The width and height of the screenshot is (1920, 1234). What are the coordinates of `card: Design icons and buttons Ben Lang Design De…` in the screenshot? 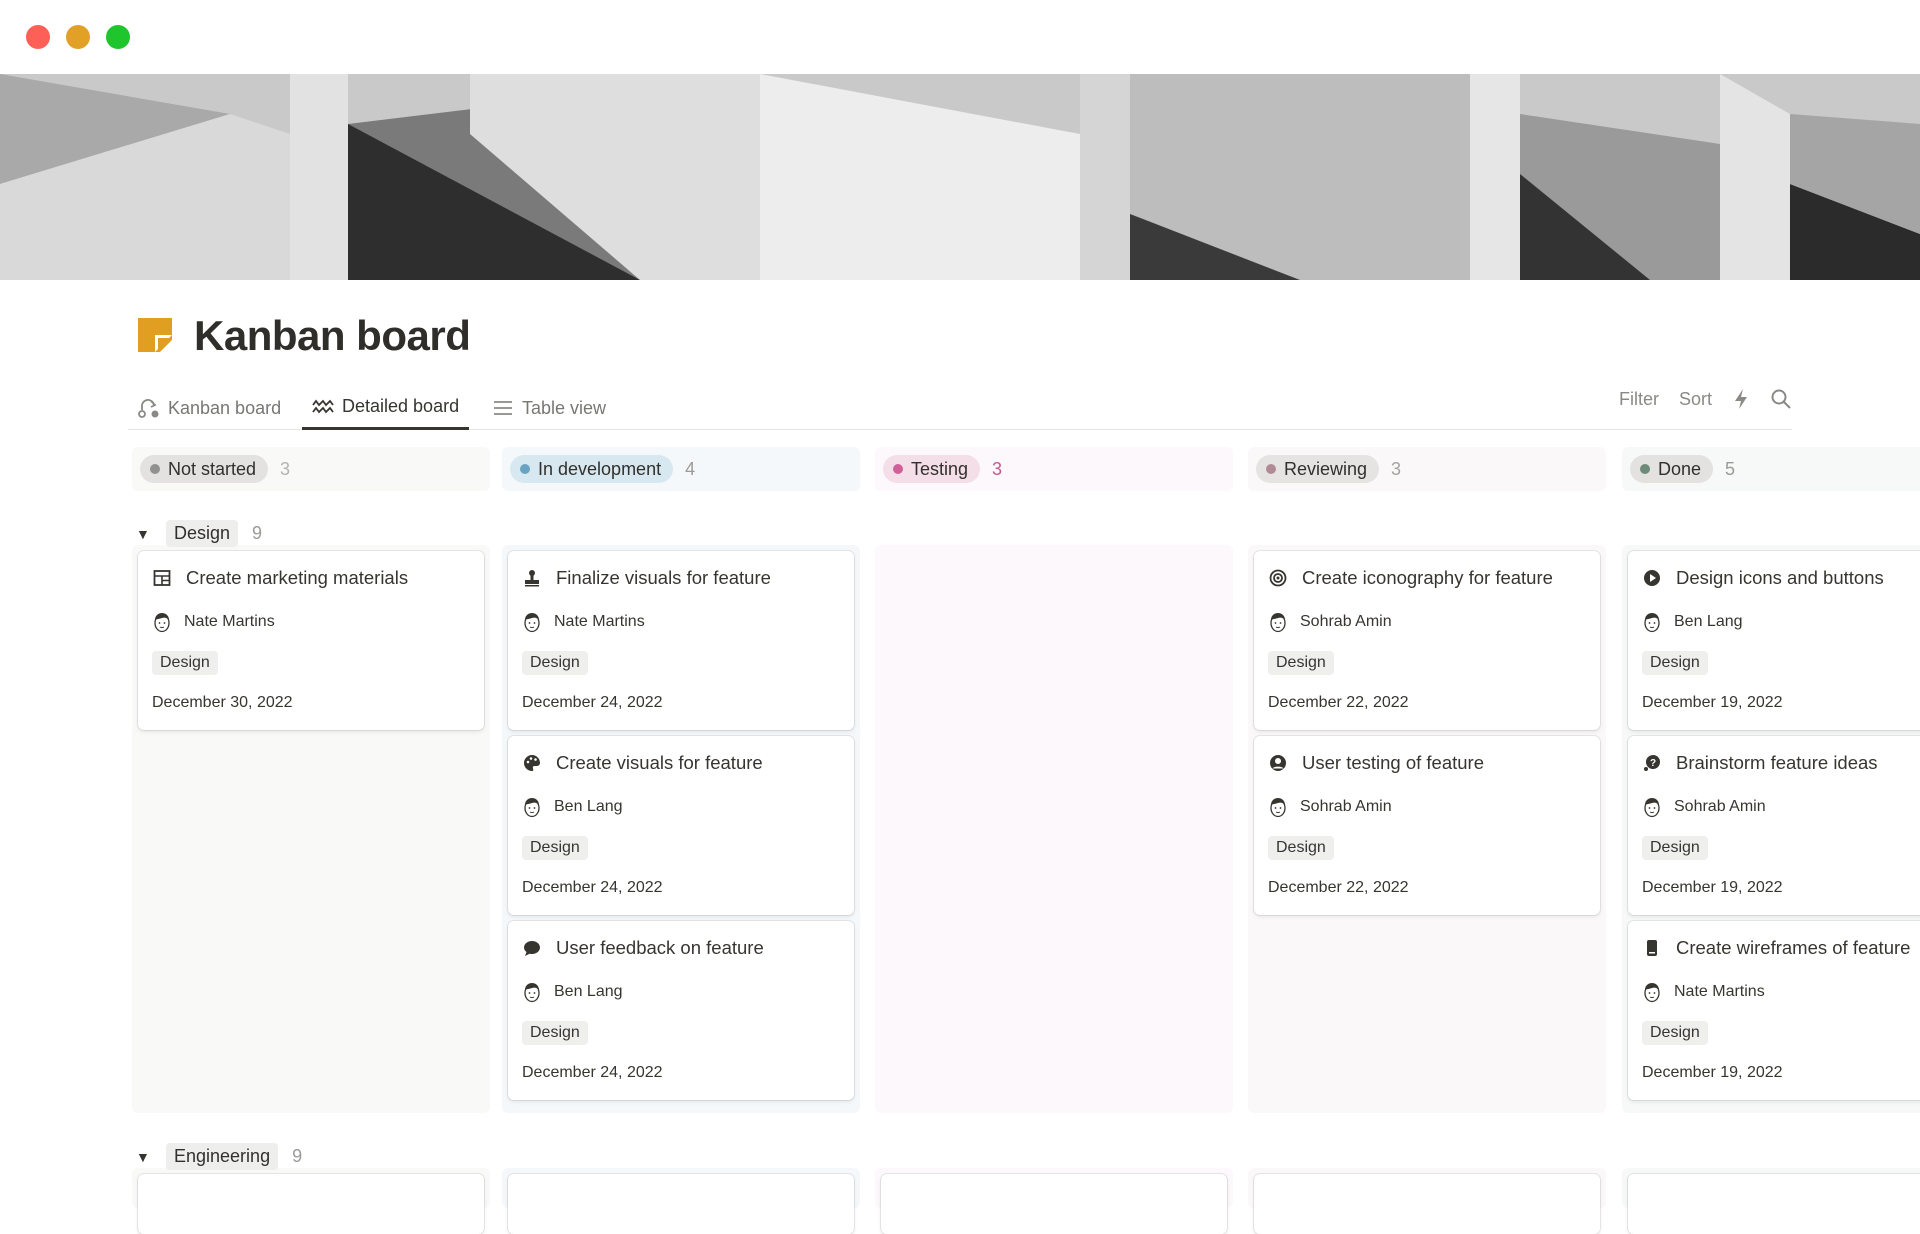 It's located at (1774, 640).